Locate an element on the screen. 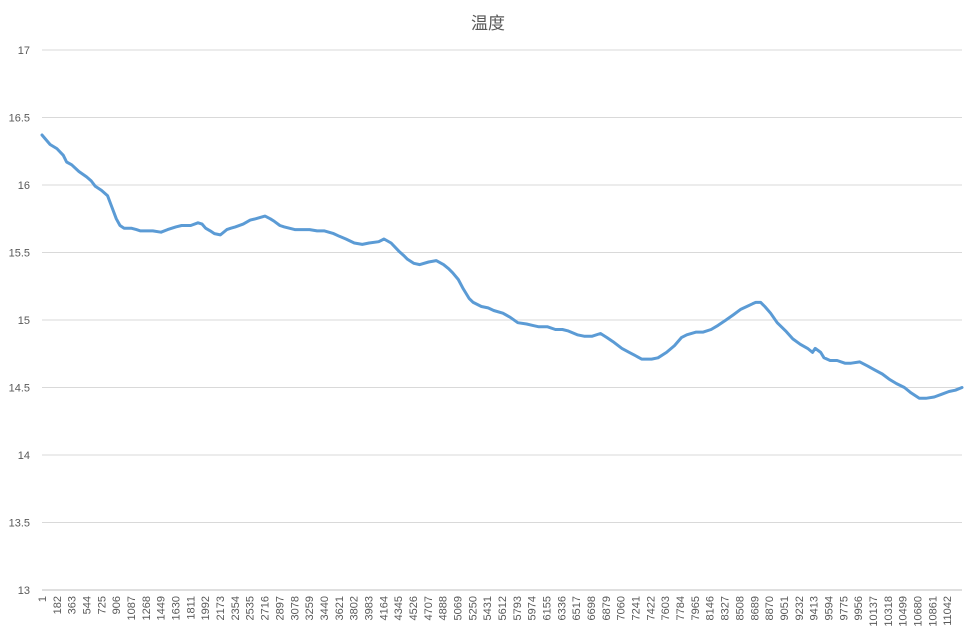  y-tick-label: 17 is located at coordinates (24, 51).